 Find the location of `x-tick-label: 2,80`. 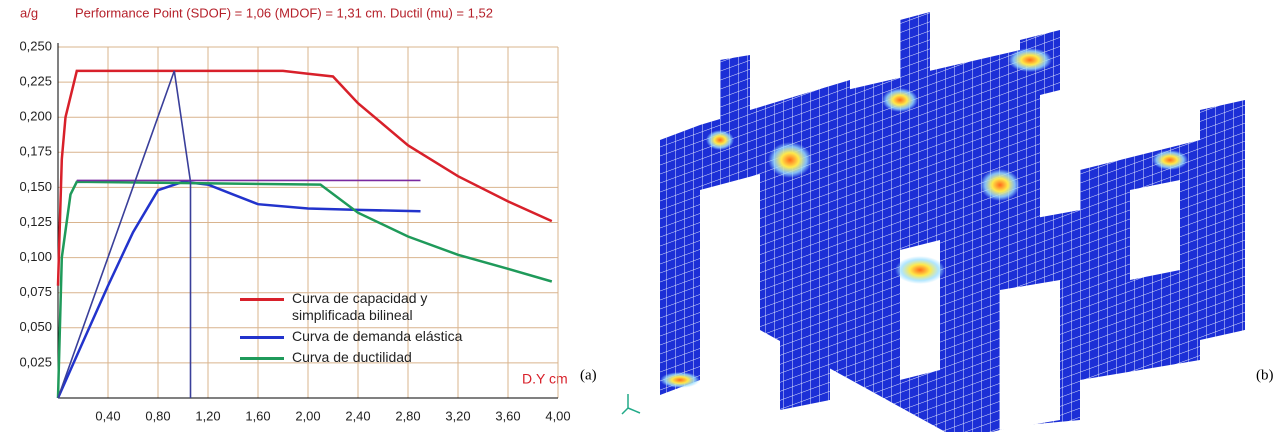

x-tick-label: 2,80 is located at coordinates (407, 415).